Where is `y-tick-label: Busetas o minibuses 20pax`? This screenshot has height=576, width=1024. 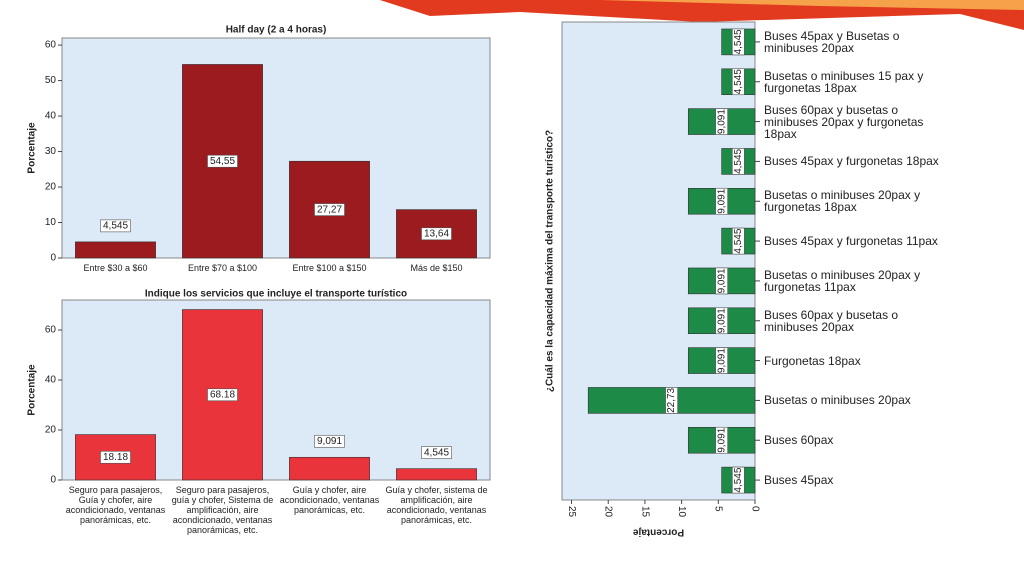
y-tick-label: Busetas o minibuses 20pax is located at coordinates (837, 400).